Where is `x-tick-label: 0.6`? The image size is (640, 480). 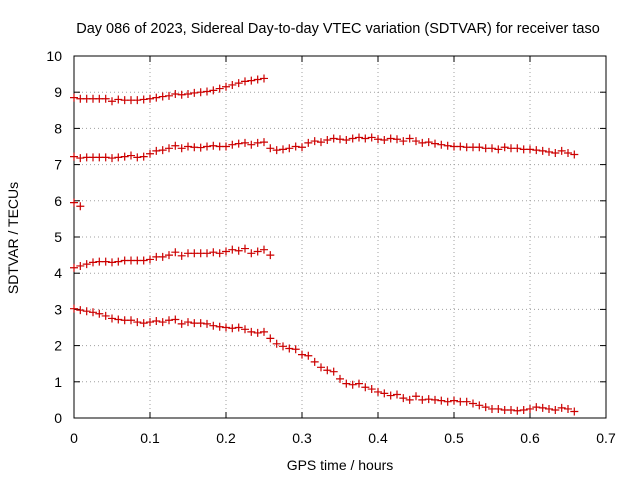
x-tick-label: 0.6 is located at coordinates (530, 438).